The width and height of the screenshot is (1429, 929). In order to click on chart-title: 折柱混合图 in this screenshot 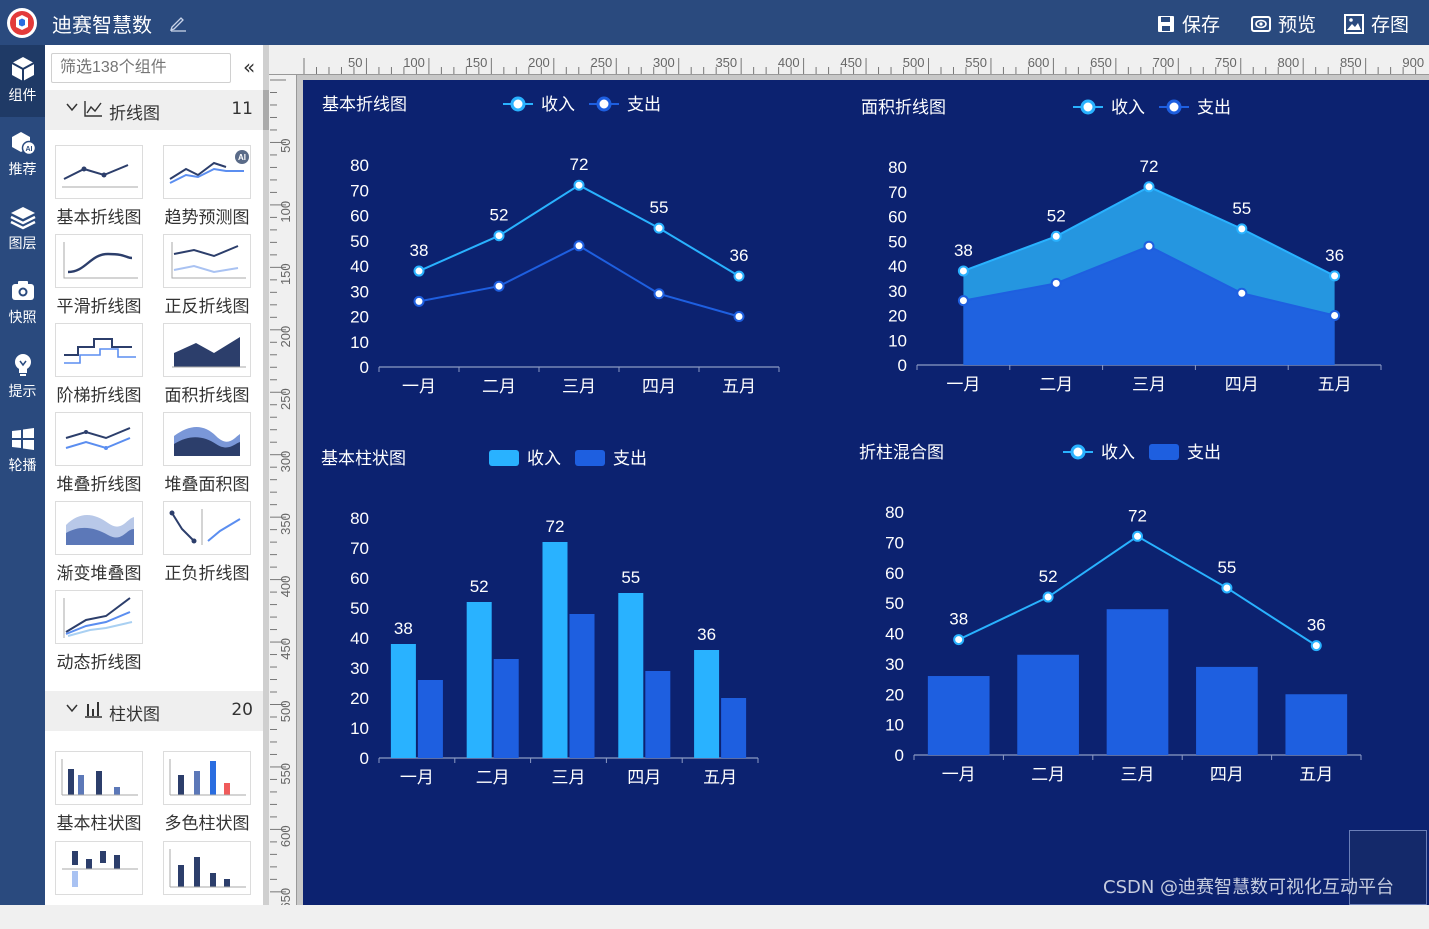, I will do `click(901, 452)`.